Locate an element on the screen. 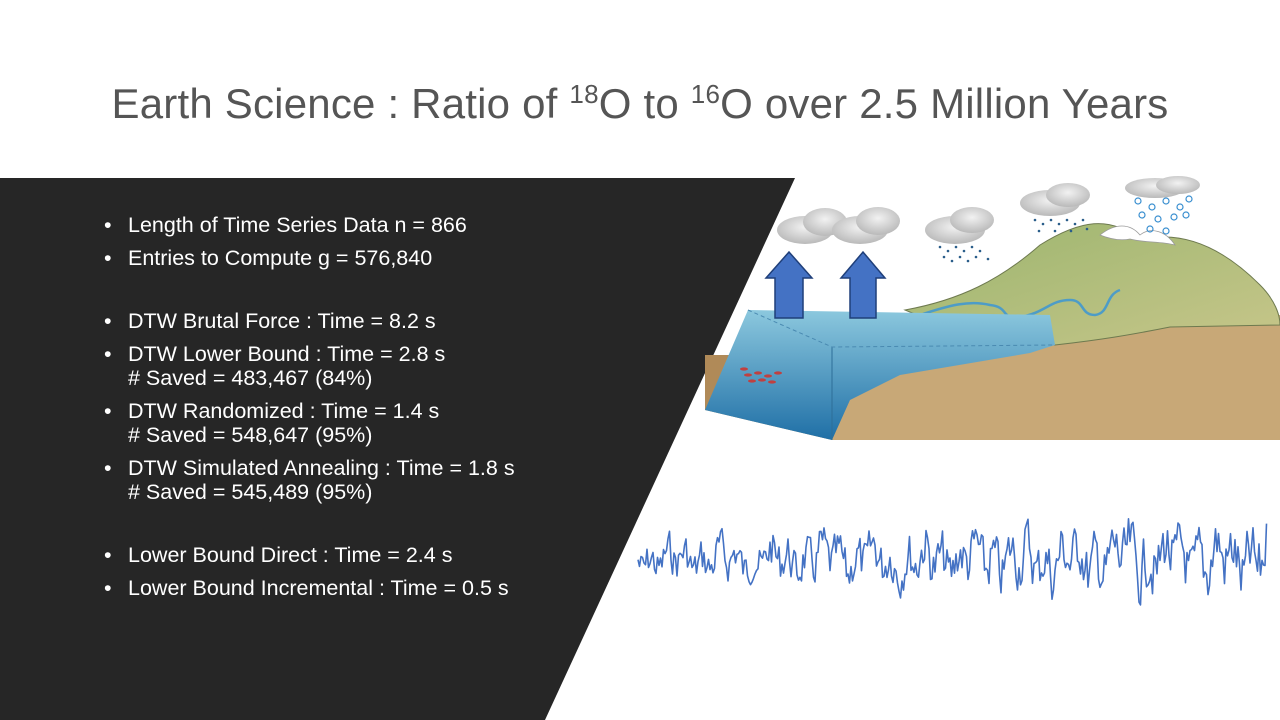 Image resolution: width=1280 pixels, height=720 pixels. land-block is located at coordinates (1056, 377).